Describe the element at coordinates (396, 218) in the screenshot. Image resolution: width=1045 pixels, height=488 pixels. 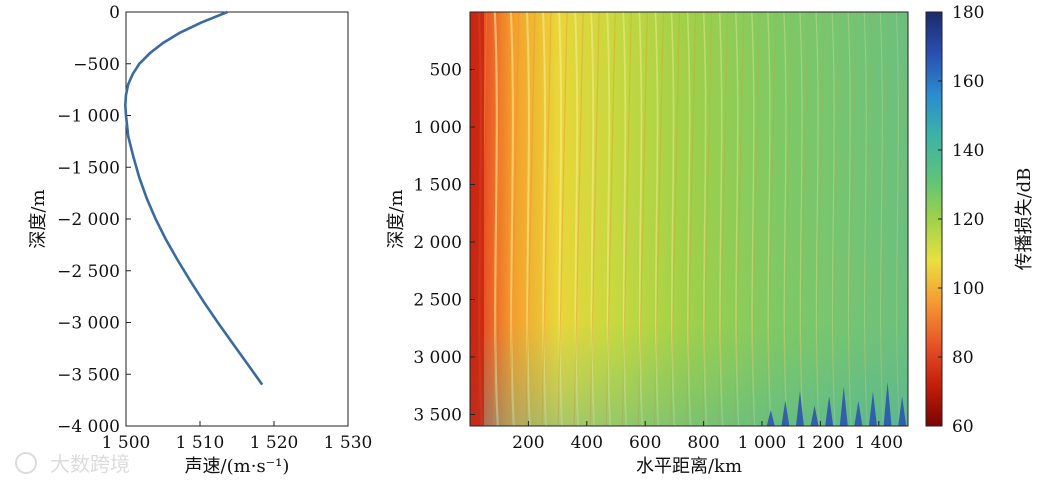
I see `heatmap-y-axis-label: 深度/m` at that location.